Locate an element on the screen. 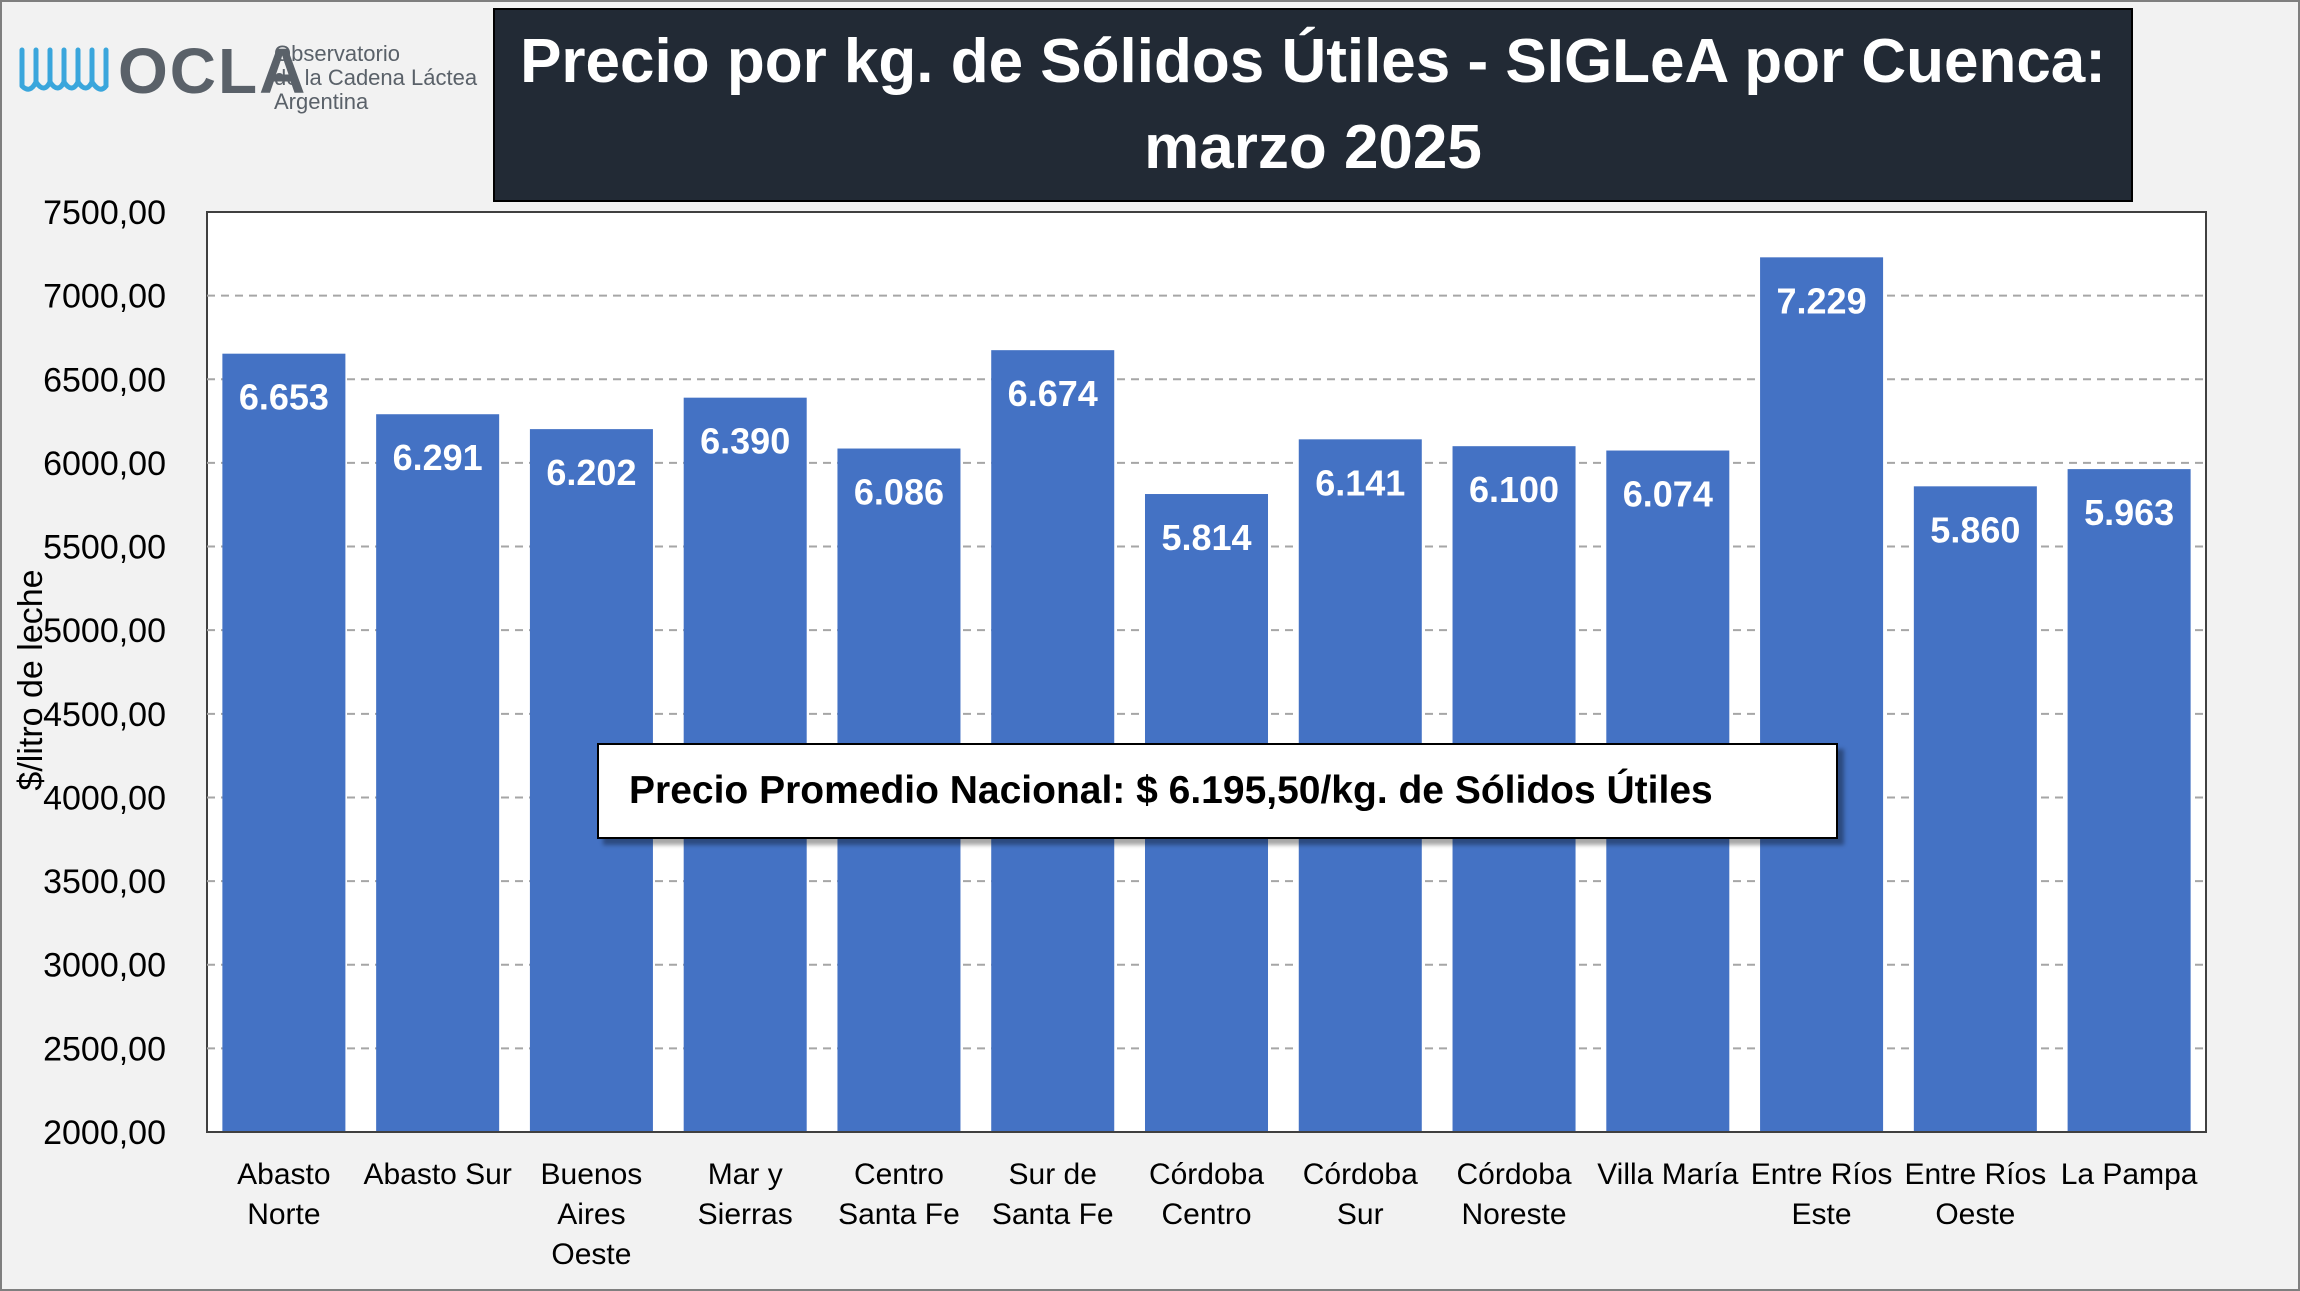  value-label: 7.229 is located at coordinates (1822, 300).